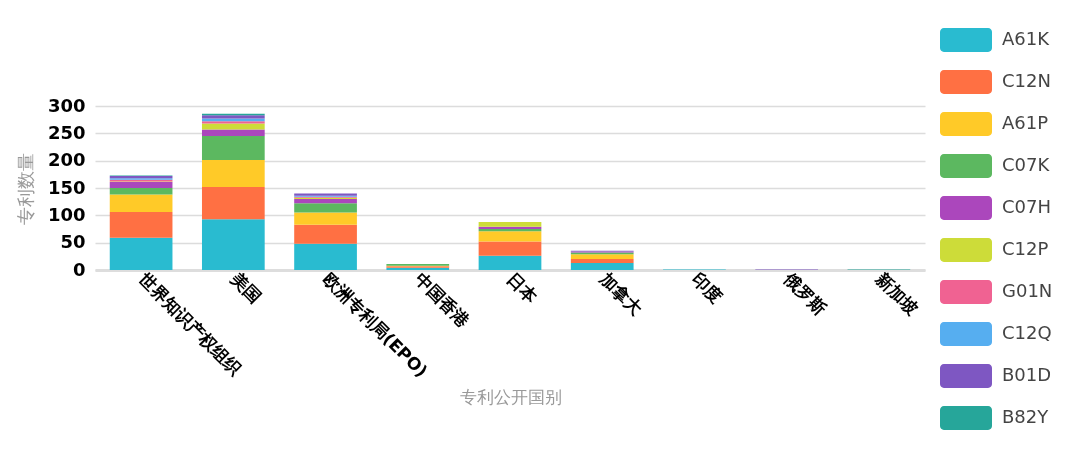 The image size is (1080, 460). What do you see at coordinates (1027, 206) in the screenshot?
I see `legend-label: C07H` at bounding box center [1027, 206].